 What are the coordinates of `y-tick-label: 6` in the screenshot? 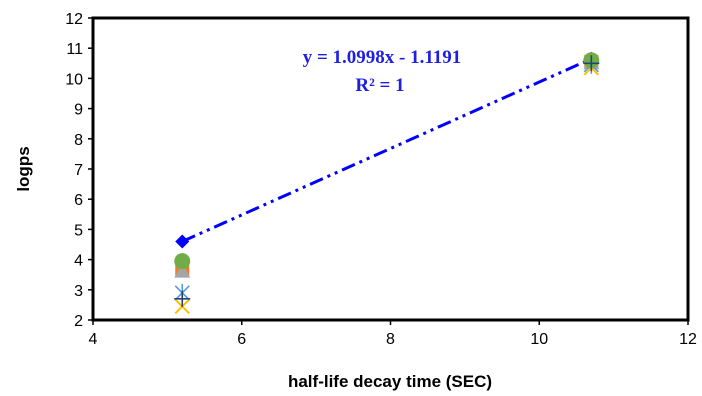 It's located at (78, 200).